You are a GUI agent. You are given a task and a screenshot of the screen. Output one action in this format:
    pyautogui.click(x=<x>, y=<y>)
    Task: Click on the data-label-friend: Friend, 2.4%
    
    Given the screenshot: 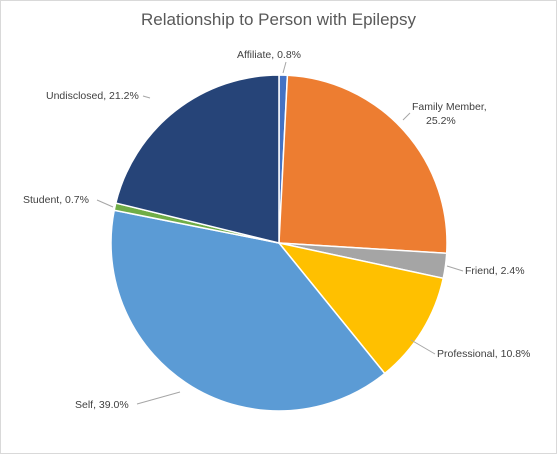 What is the action you would take?
    pyautogui.click(x=495, y=271)
    